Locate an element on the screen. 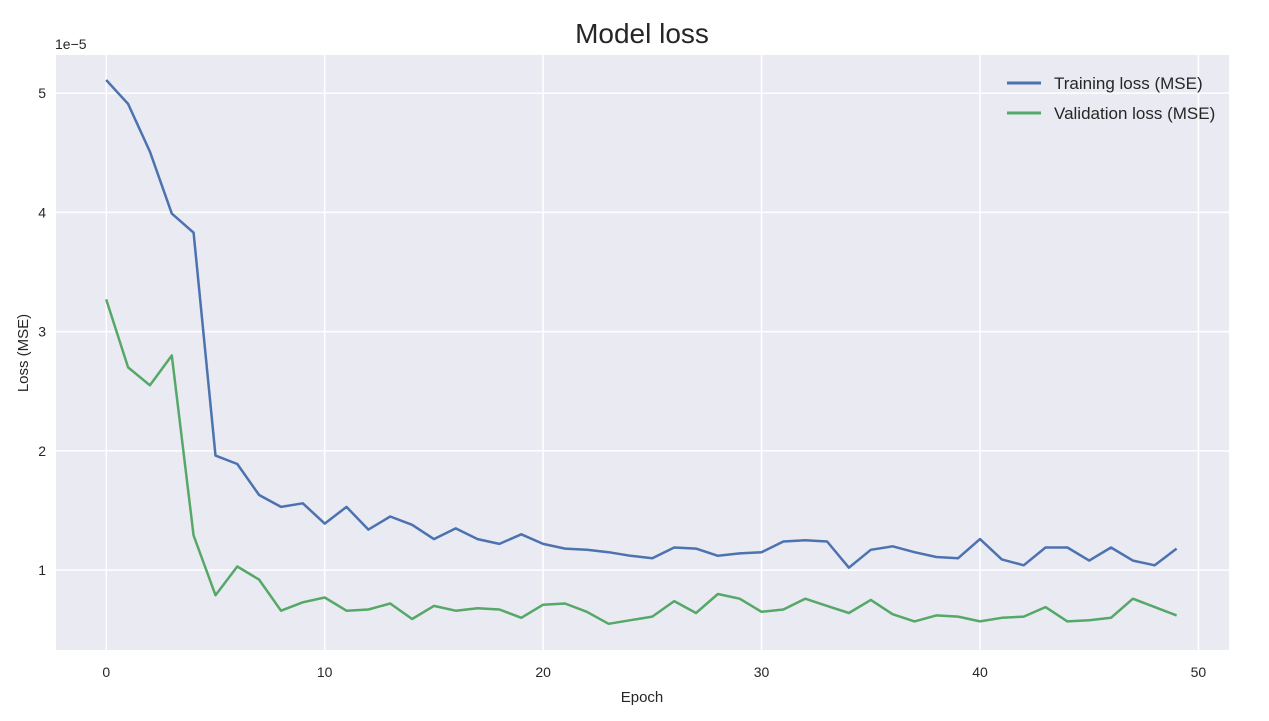 This screenshot has width=1269, height=721. x-tick-label: 10 is located at coordinates (325, 672).